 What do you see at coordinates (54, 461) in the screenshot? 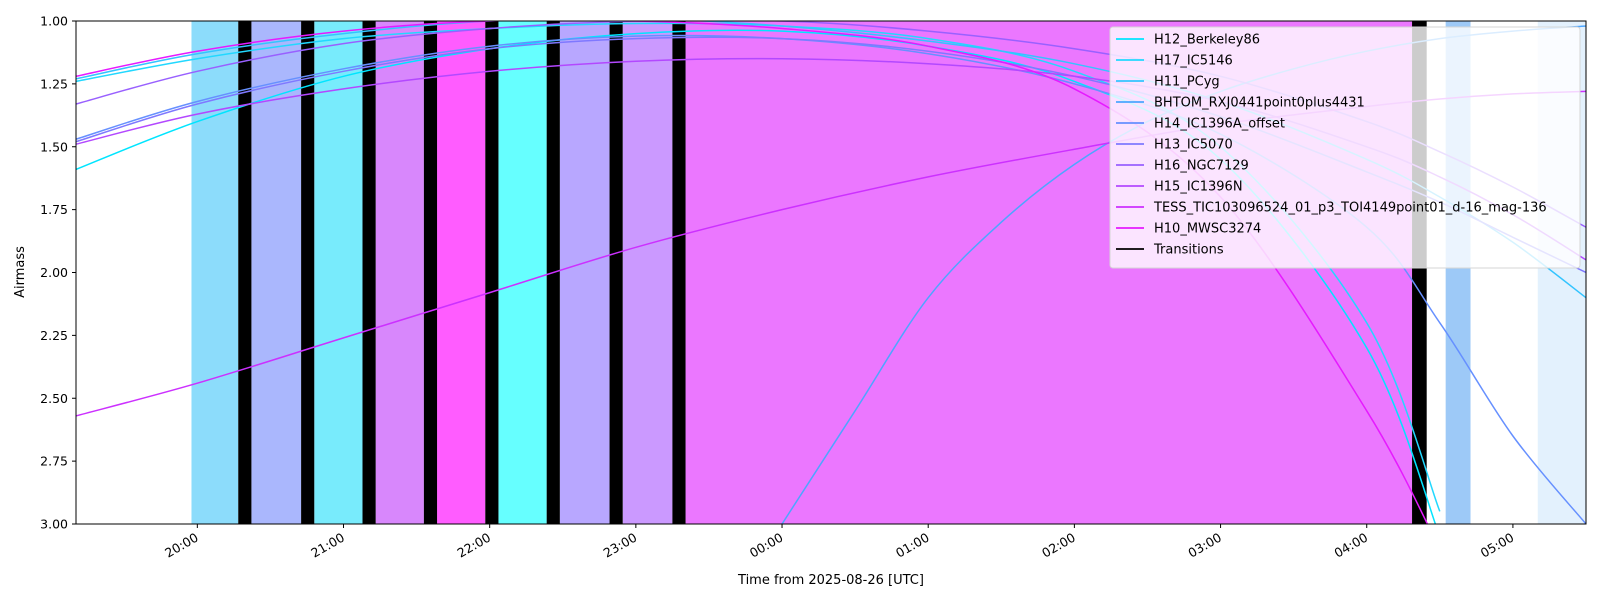
I see `y-tick-label: 2.75` at bounding box center [54, 461].